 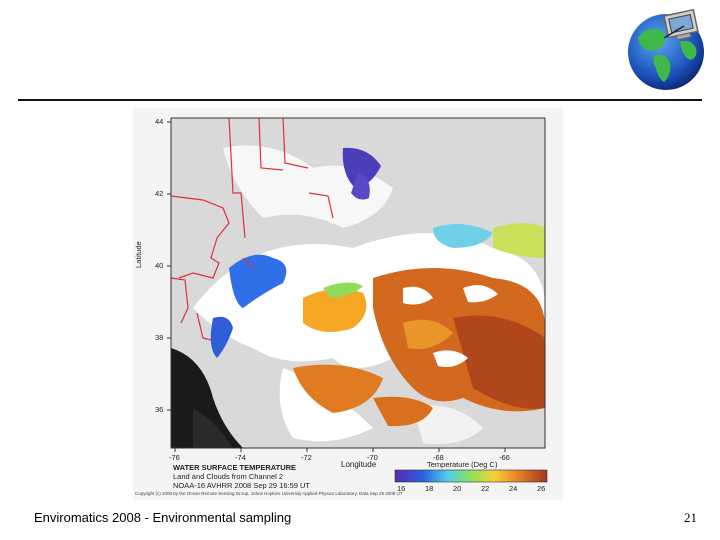 I want to click on lon-tick-label: -66, so click(x=504, y=457).